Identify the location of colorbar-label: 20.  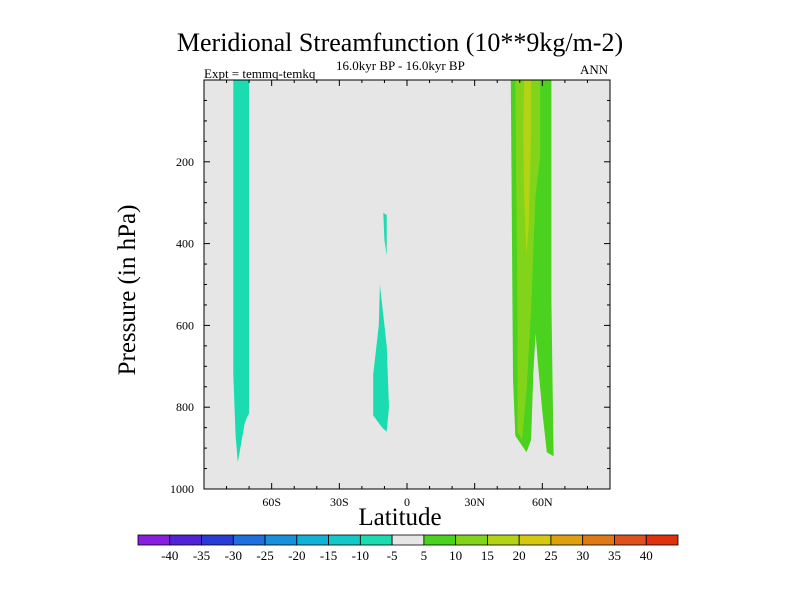
(519, 555).